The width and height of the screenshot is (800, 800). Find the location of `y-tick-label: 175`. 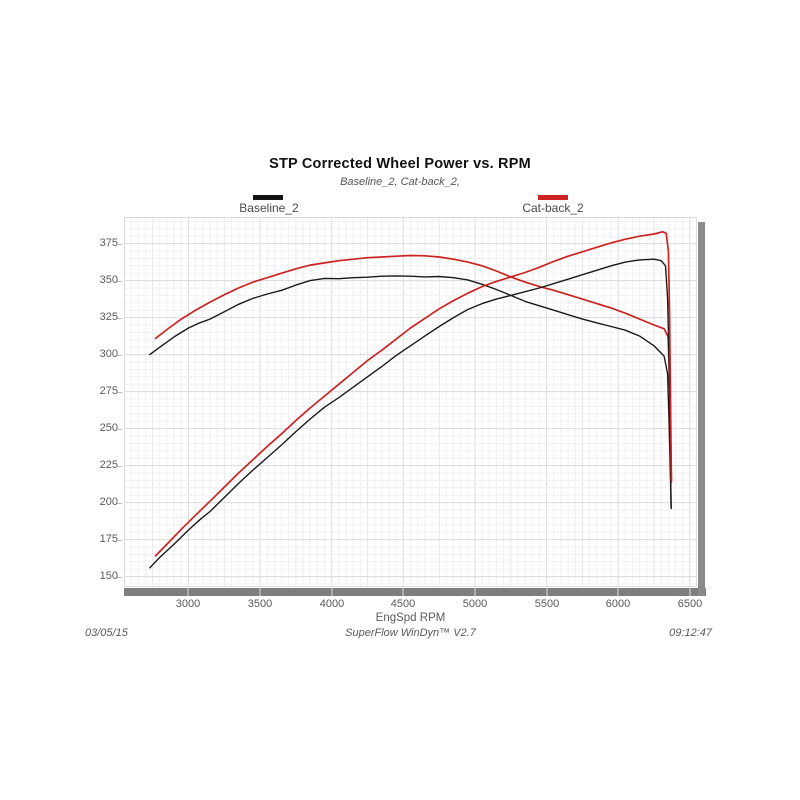

y-tick-label: 175 is located at coordinates (108, 539).